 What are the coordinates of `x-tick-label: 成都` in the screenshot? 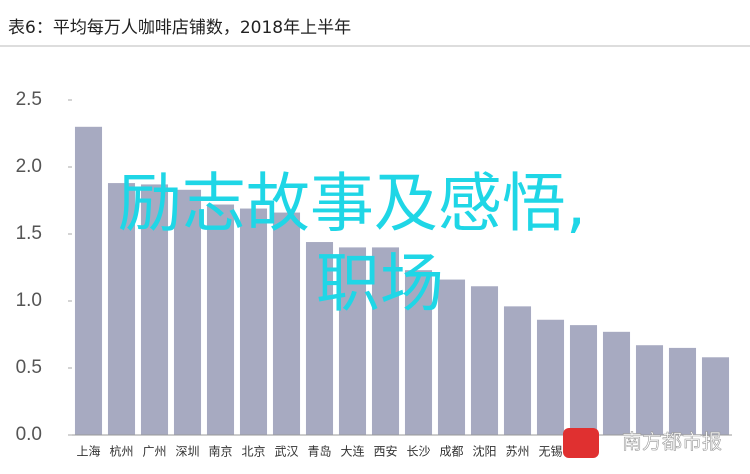 It's located at (451, 452).